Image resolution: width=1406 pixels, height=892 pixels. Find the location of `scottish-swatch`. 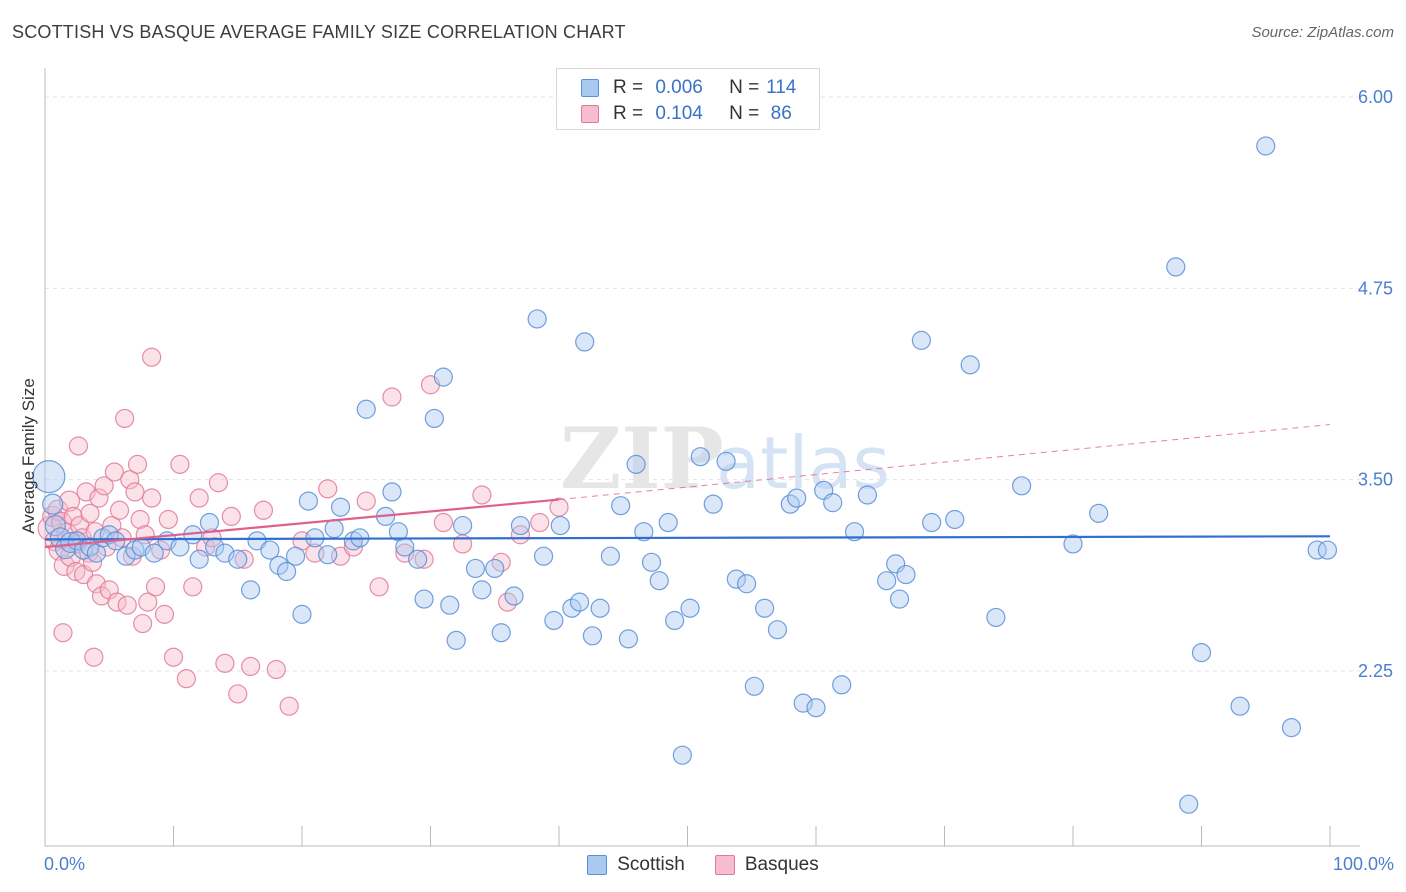

scottish-swatch is located at coordinates (590, 88).